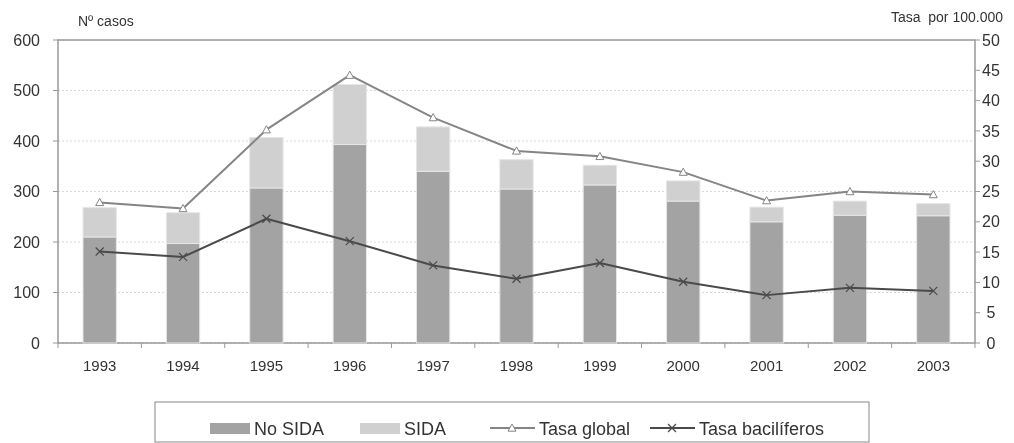  I want to click on y2-tick-label: 15, so click(991, 252).